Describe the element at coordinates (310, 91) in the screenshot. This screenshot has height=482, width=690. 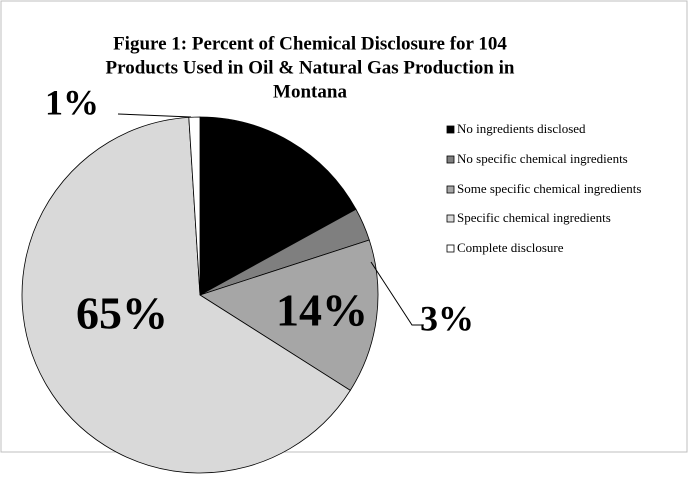
I see `title-line: Montana` at that location.